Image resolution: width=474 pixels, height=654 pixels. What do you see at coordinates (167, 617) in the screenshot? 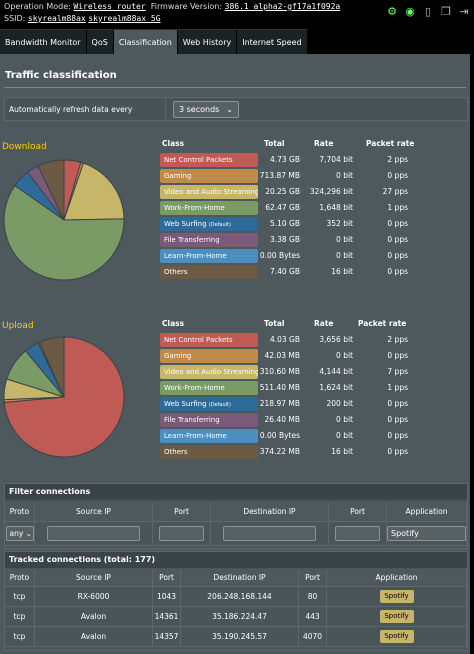
I see `conn-source-port: 14361` at bounding box center [167, 617].